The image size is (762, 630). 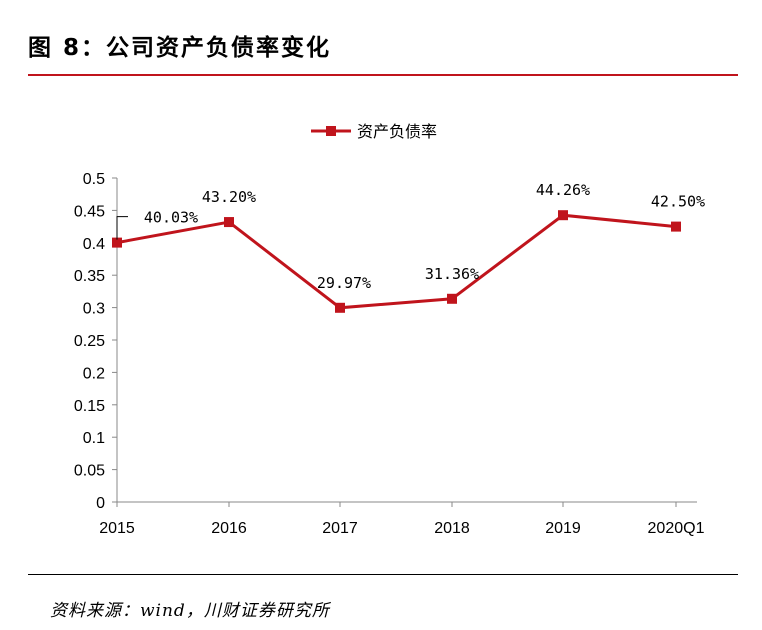 What do you see at coordinates (89, 406) in the screenshot?
I see `y-tick-label: 0.15` at bounding box center [89, 406].